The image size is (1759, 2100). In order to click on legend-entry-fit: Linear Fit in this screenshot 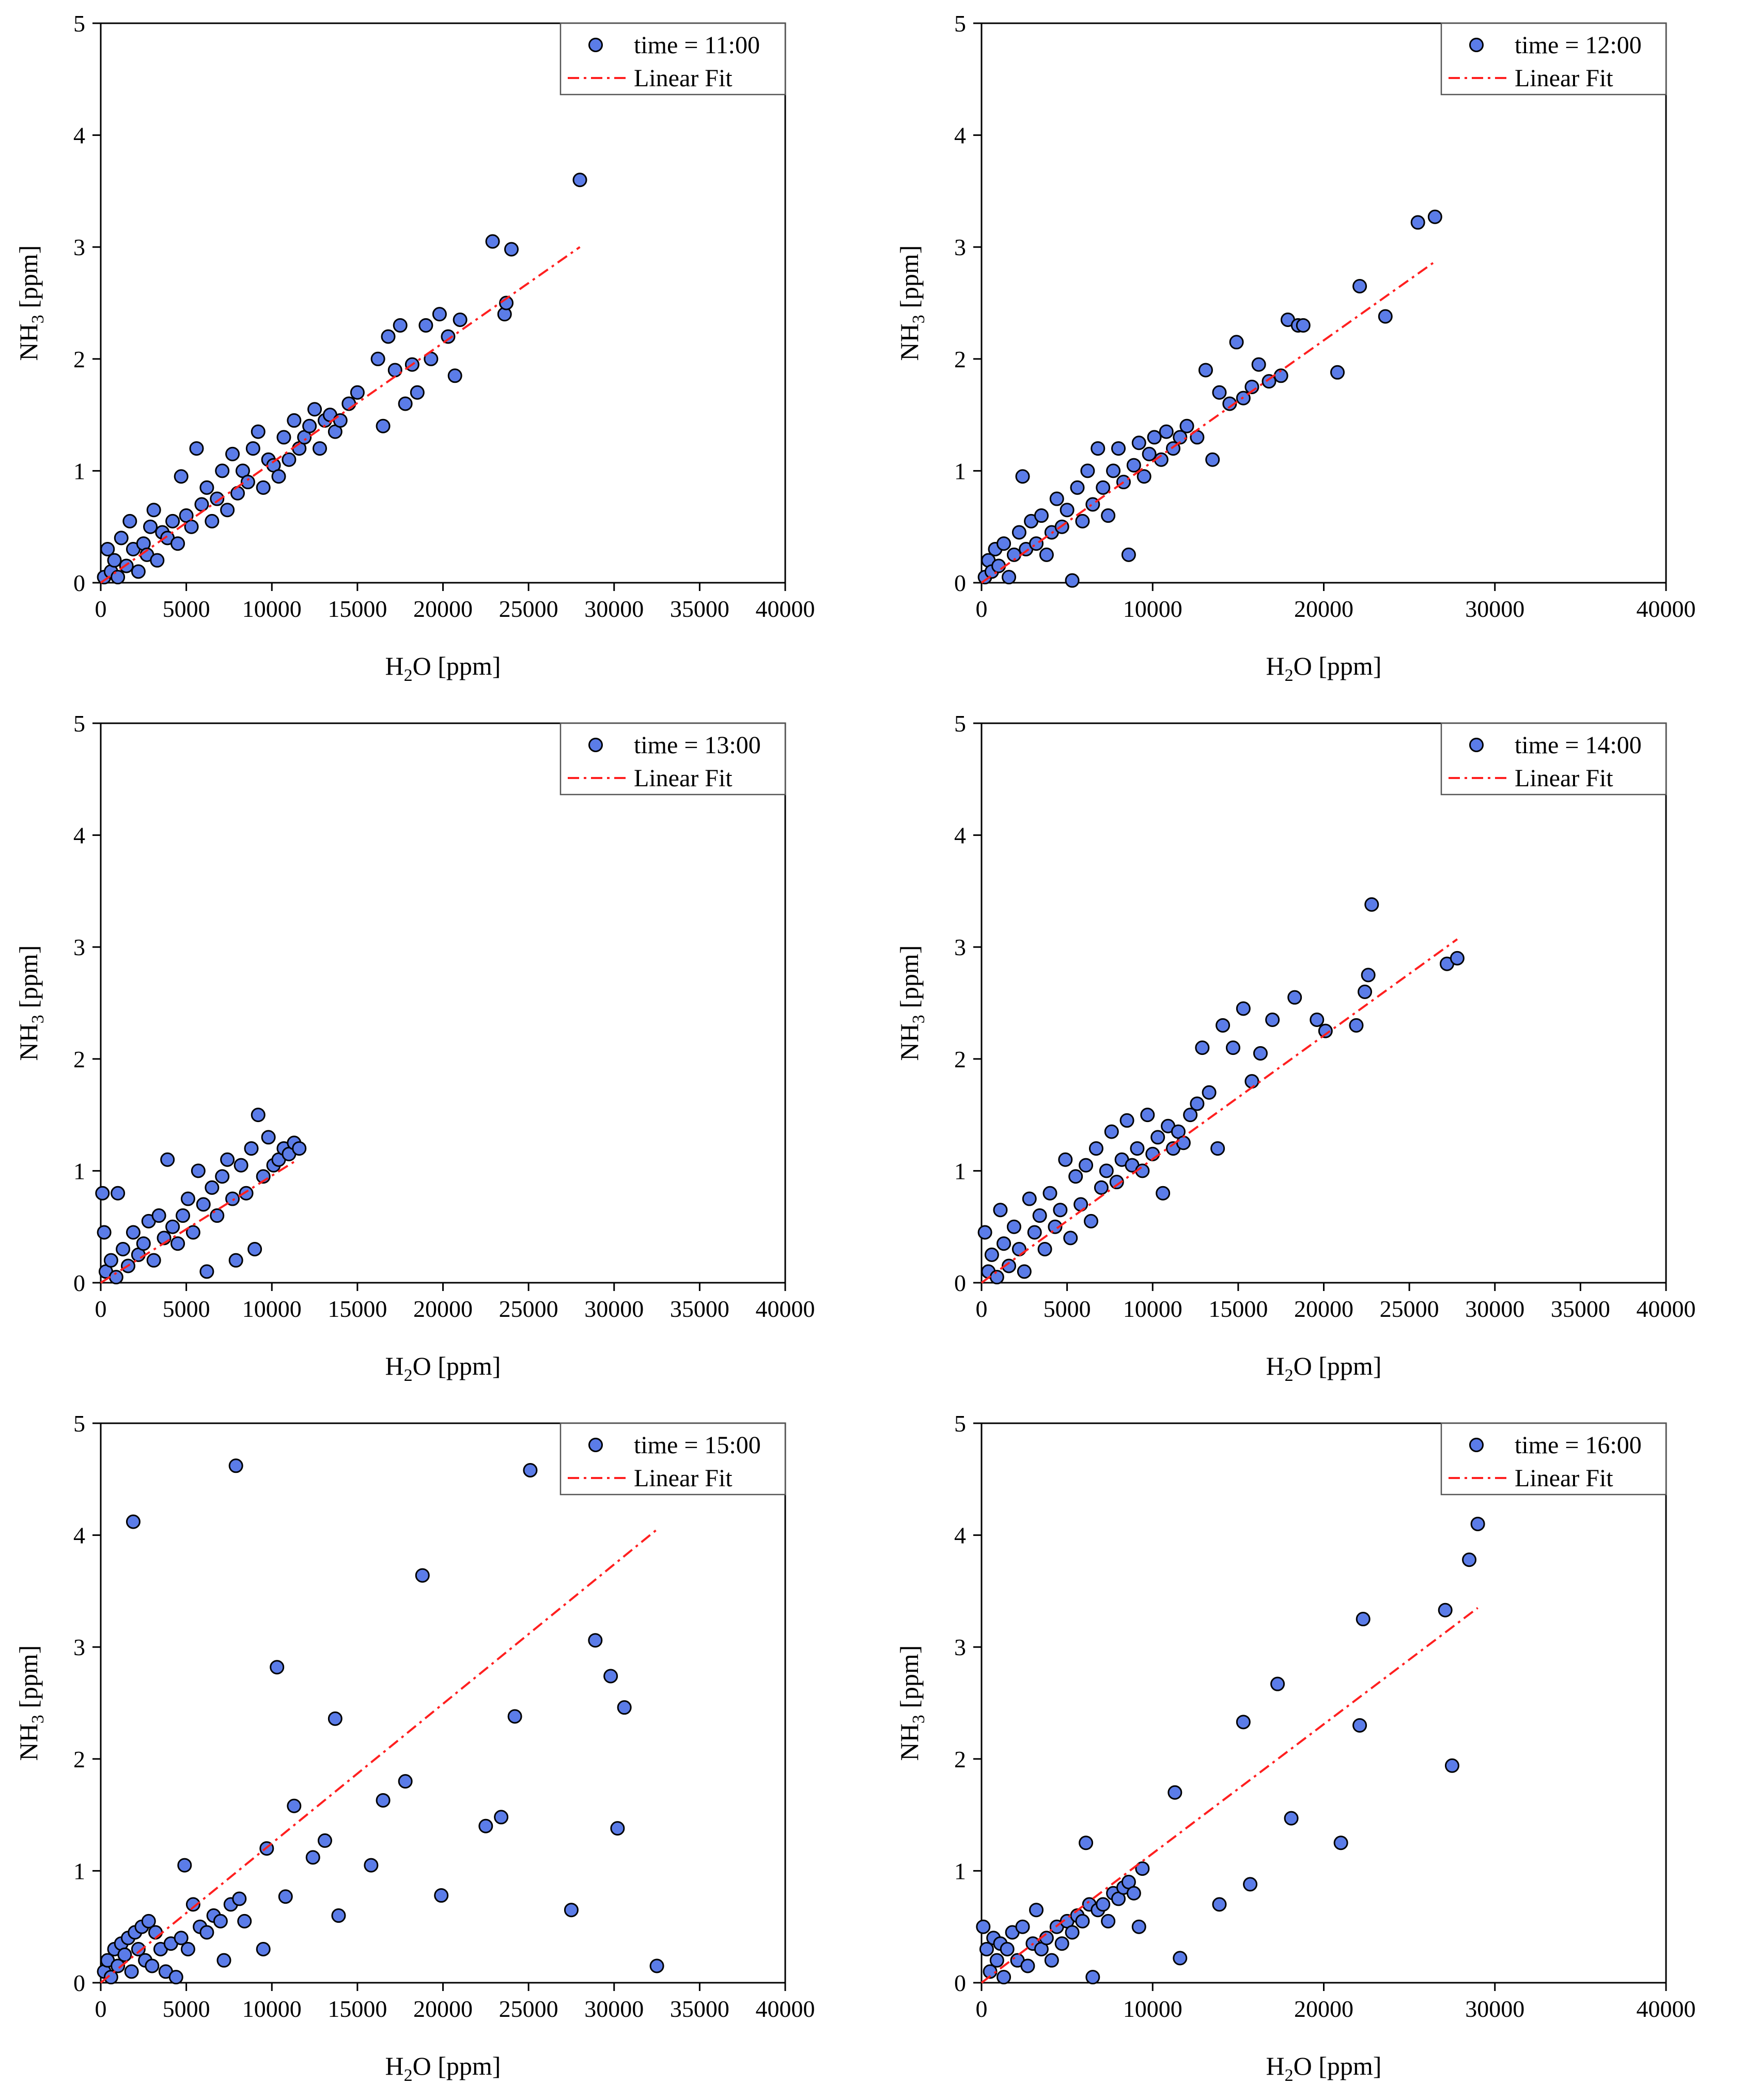, I will do `click(1564, 78)`.